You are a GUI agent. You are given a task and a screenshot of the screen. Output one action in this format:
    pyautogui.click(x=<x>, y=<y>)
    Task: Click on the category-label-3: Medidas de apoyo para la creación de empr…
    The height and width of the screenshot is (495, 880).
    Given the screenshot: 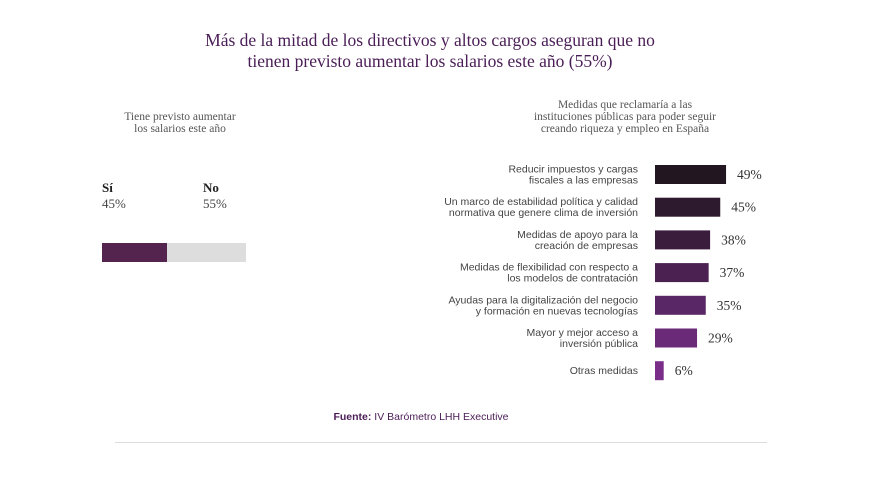 What is the action you would take?
    pyautogui.click(x=577, y=240)
    